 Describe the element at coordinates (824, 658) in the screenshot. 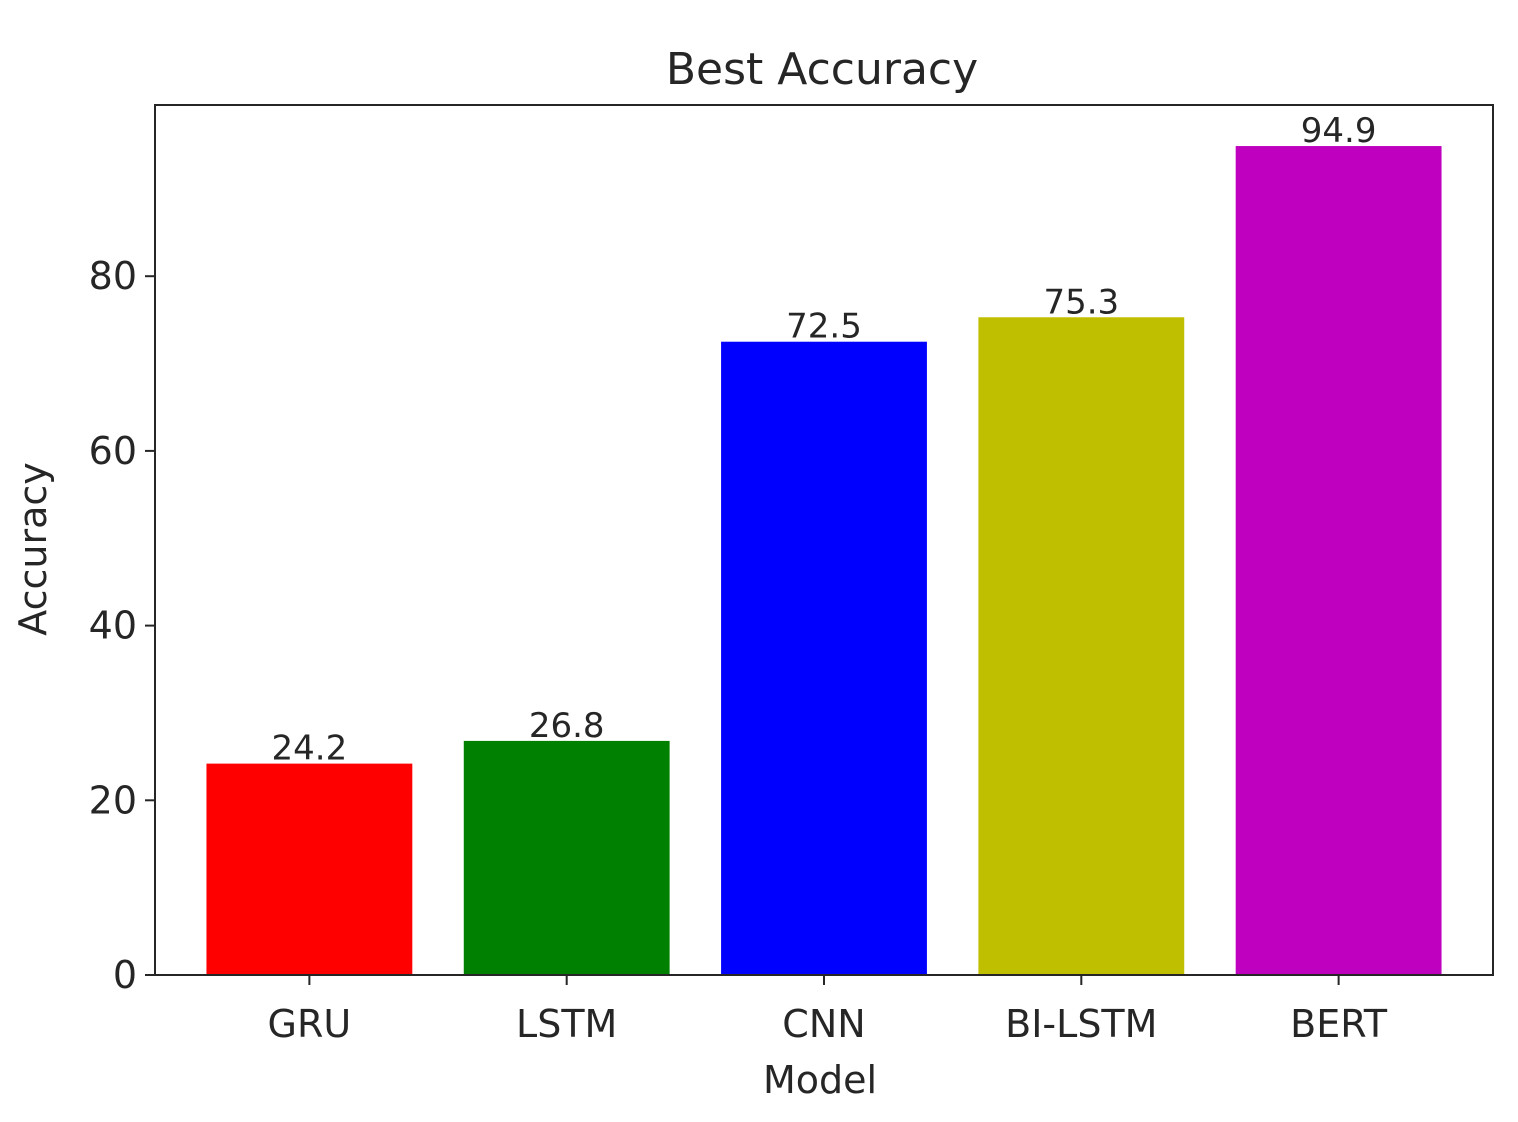

I see `bar-cnn` at that location.